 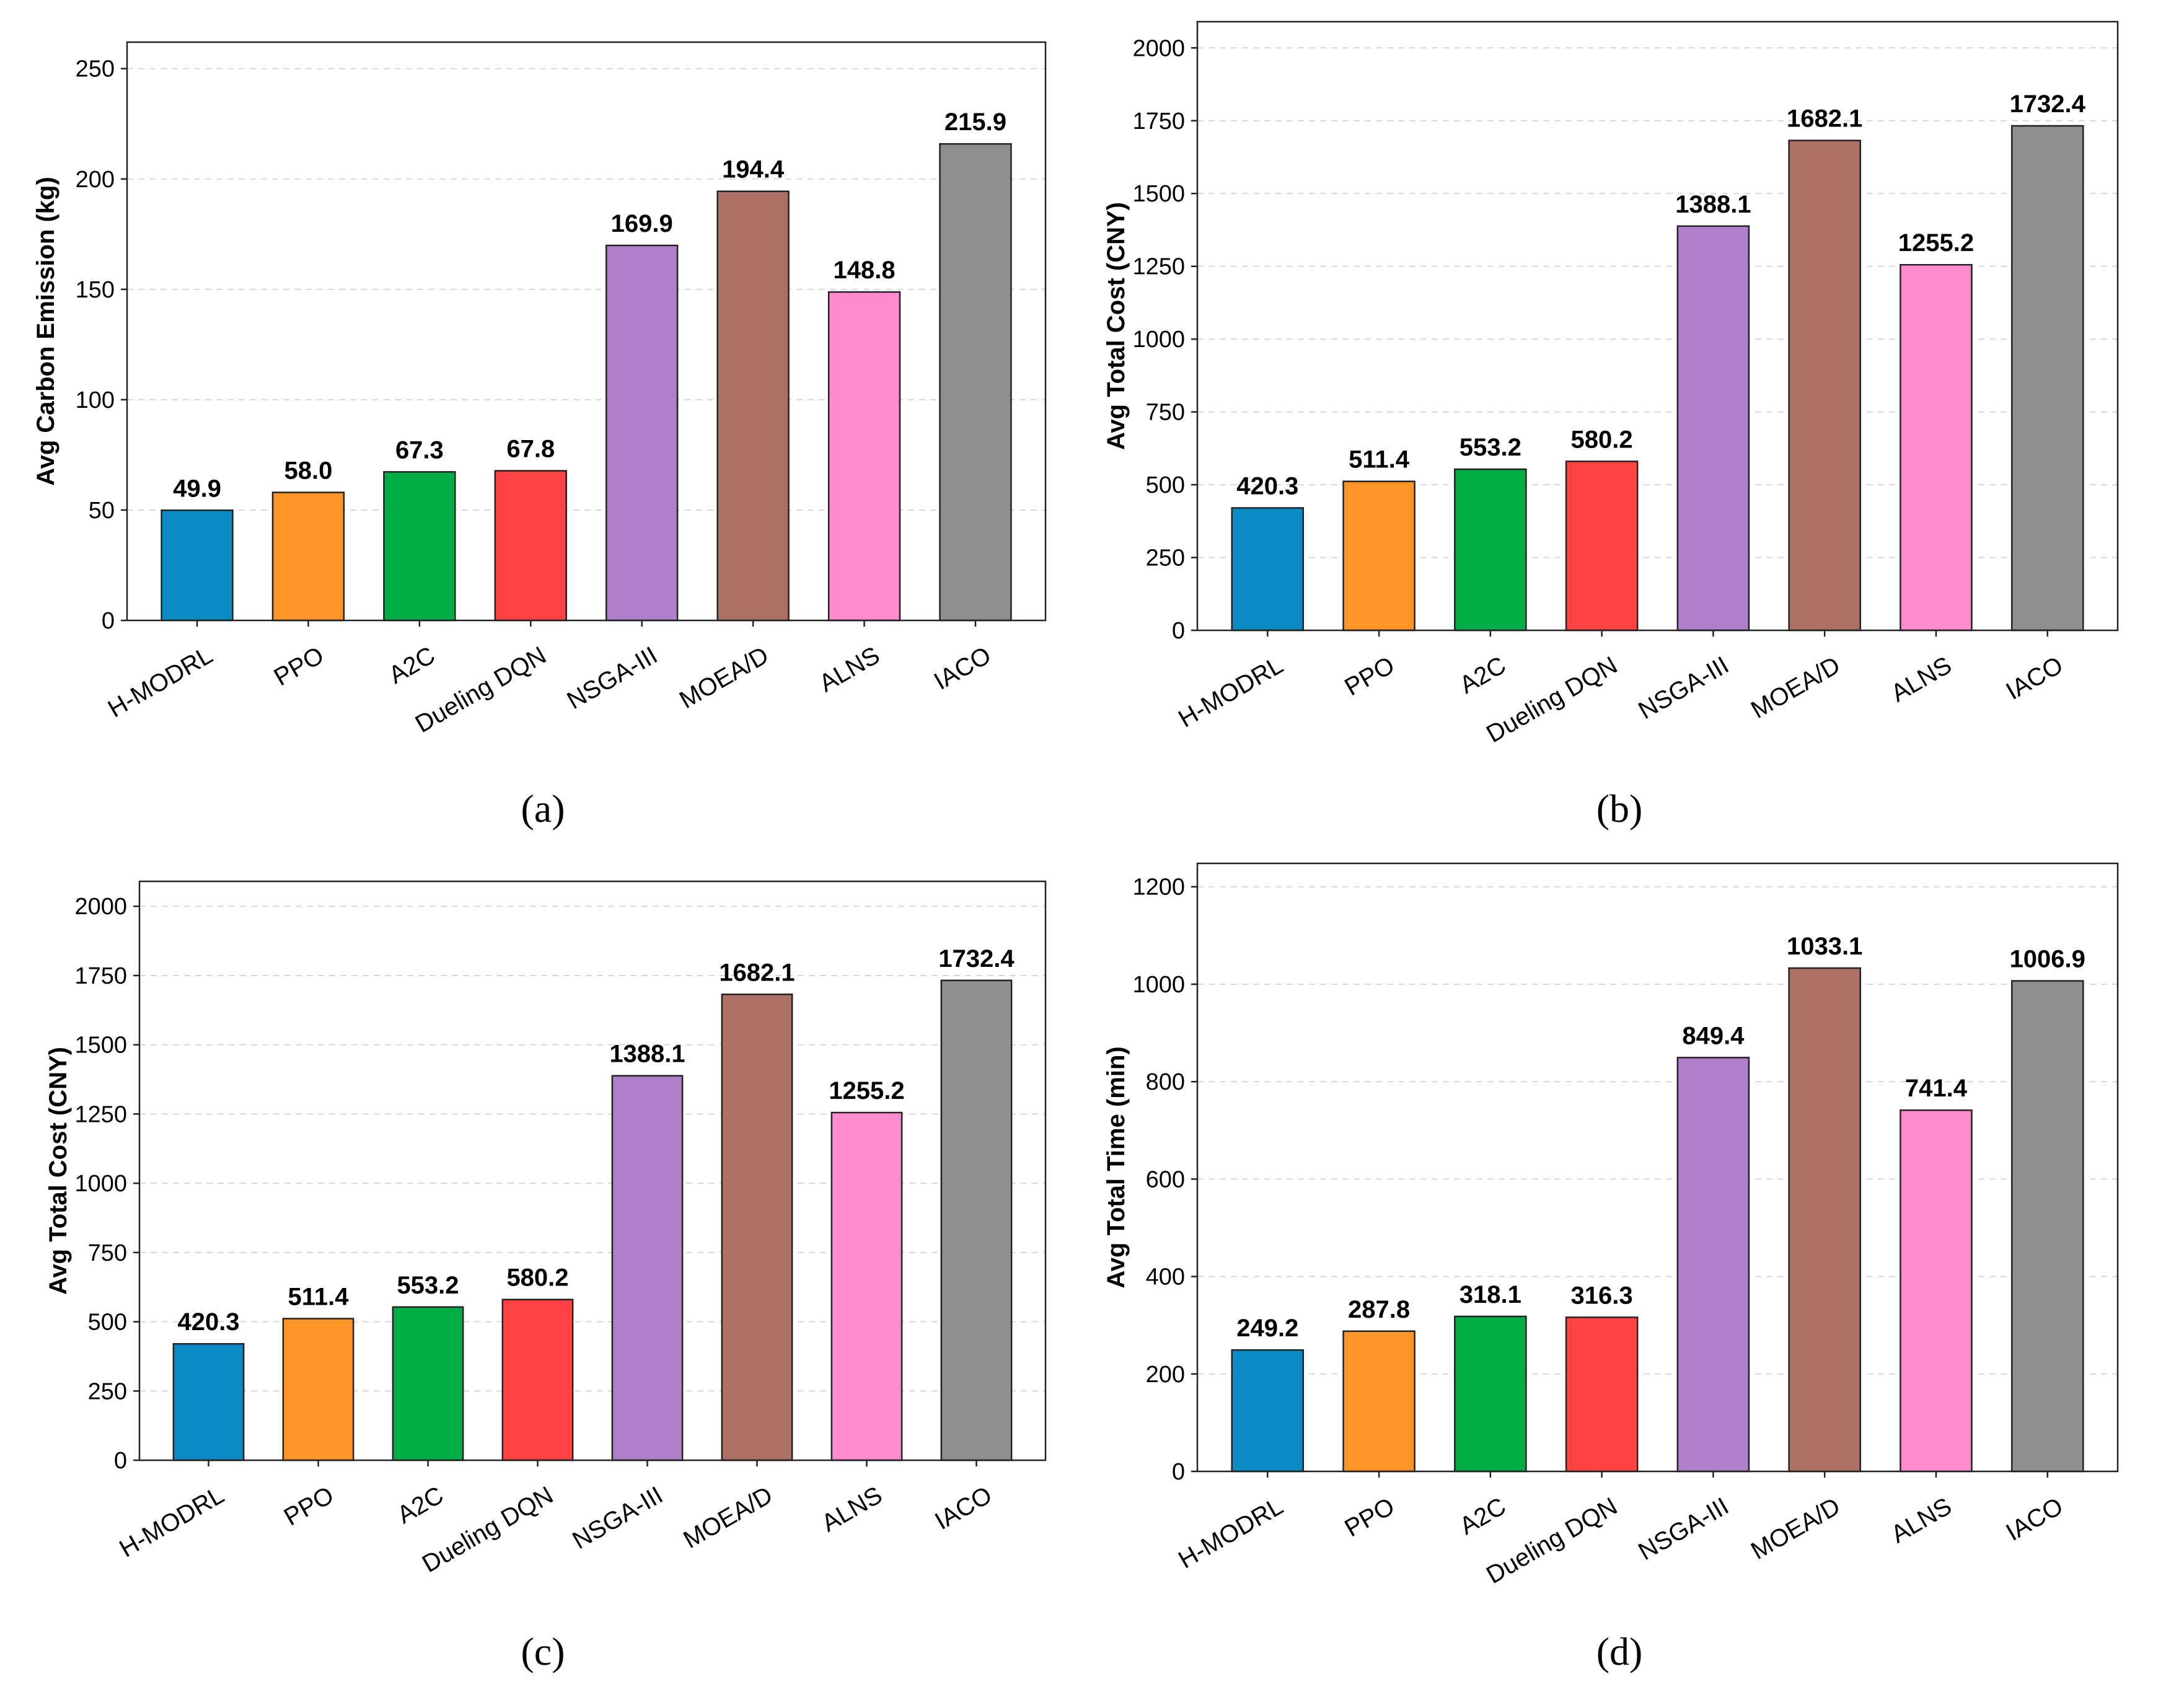 I want to click on value-label-c-2: 553.2, so click(x=428, y=1285).